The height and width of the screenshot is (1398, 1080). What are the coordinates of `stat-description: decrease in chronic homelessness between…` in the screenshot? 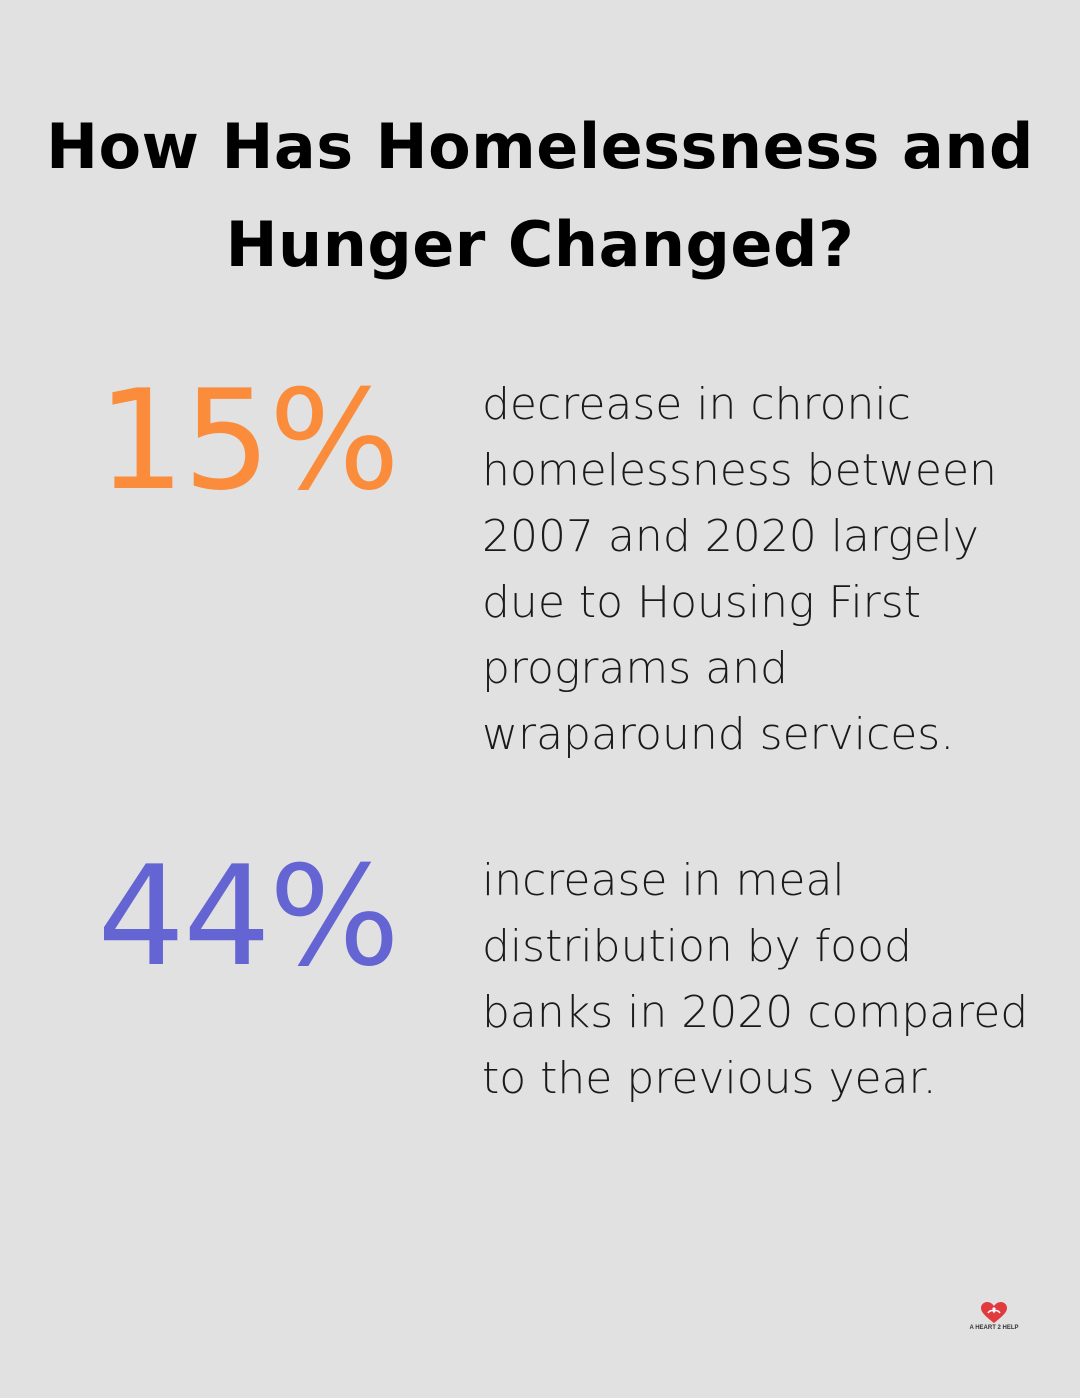 It's located at (739, 569).